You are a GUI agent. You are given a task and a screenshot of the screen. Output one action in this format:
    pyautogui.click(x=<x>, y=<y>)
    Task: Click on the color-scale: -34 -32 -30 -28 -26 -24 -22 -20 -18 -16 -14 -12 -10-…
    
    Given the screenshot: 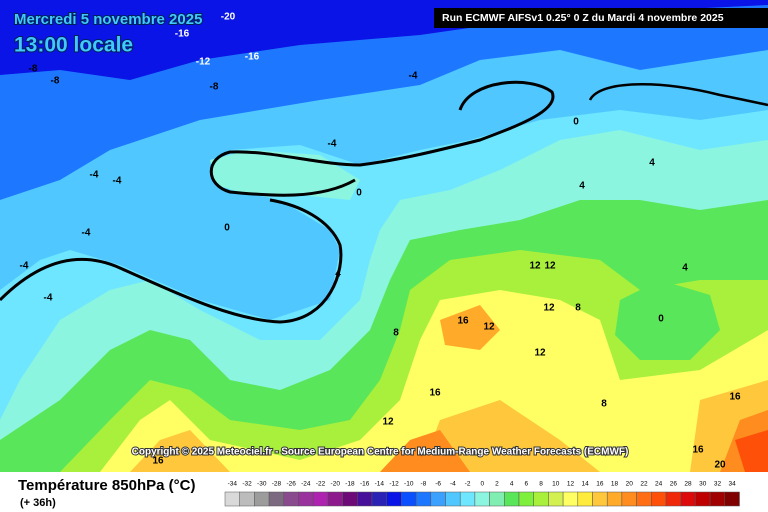 What is the action you would take?
    pyautogui.click(x=482, y=494)
    